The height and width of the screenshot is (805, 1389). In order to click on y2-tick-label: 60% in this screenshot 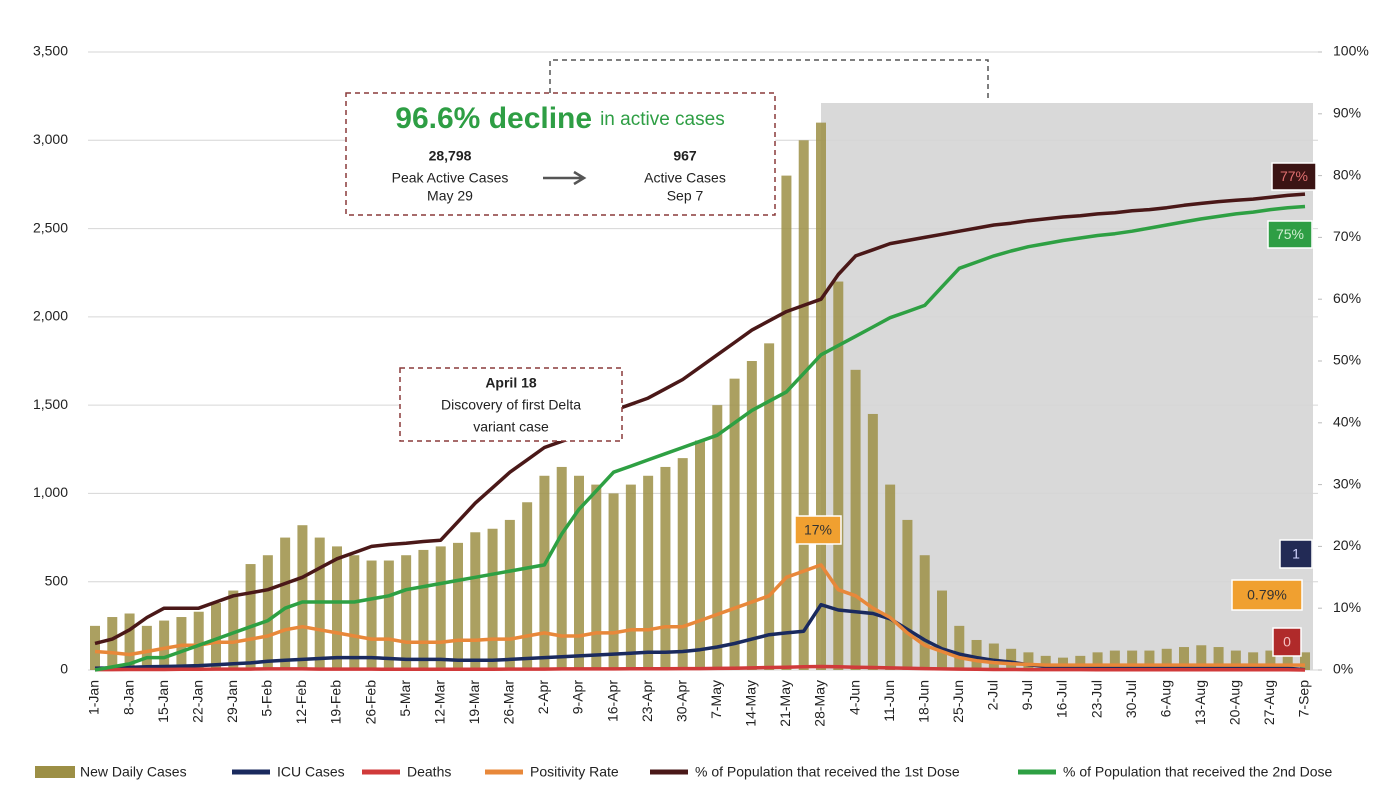, I will do `click(1347, 298)`.